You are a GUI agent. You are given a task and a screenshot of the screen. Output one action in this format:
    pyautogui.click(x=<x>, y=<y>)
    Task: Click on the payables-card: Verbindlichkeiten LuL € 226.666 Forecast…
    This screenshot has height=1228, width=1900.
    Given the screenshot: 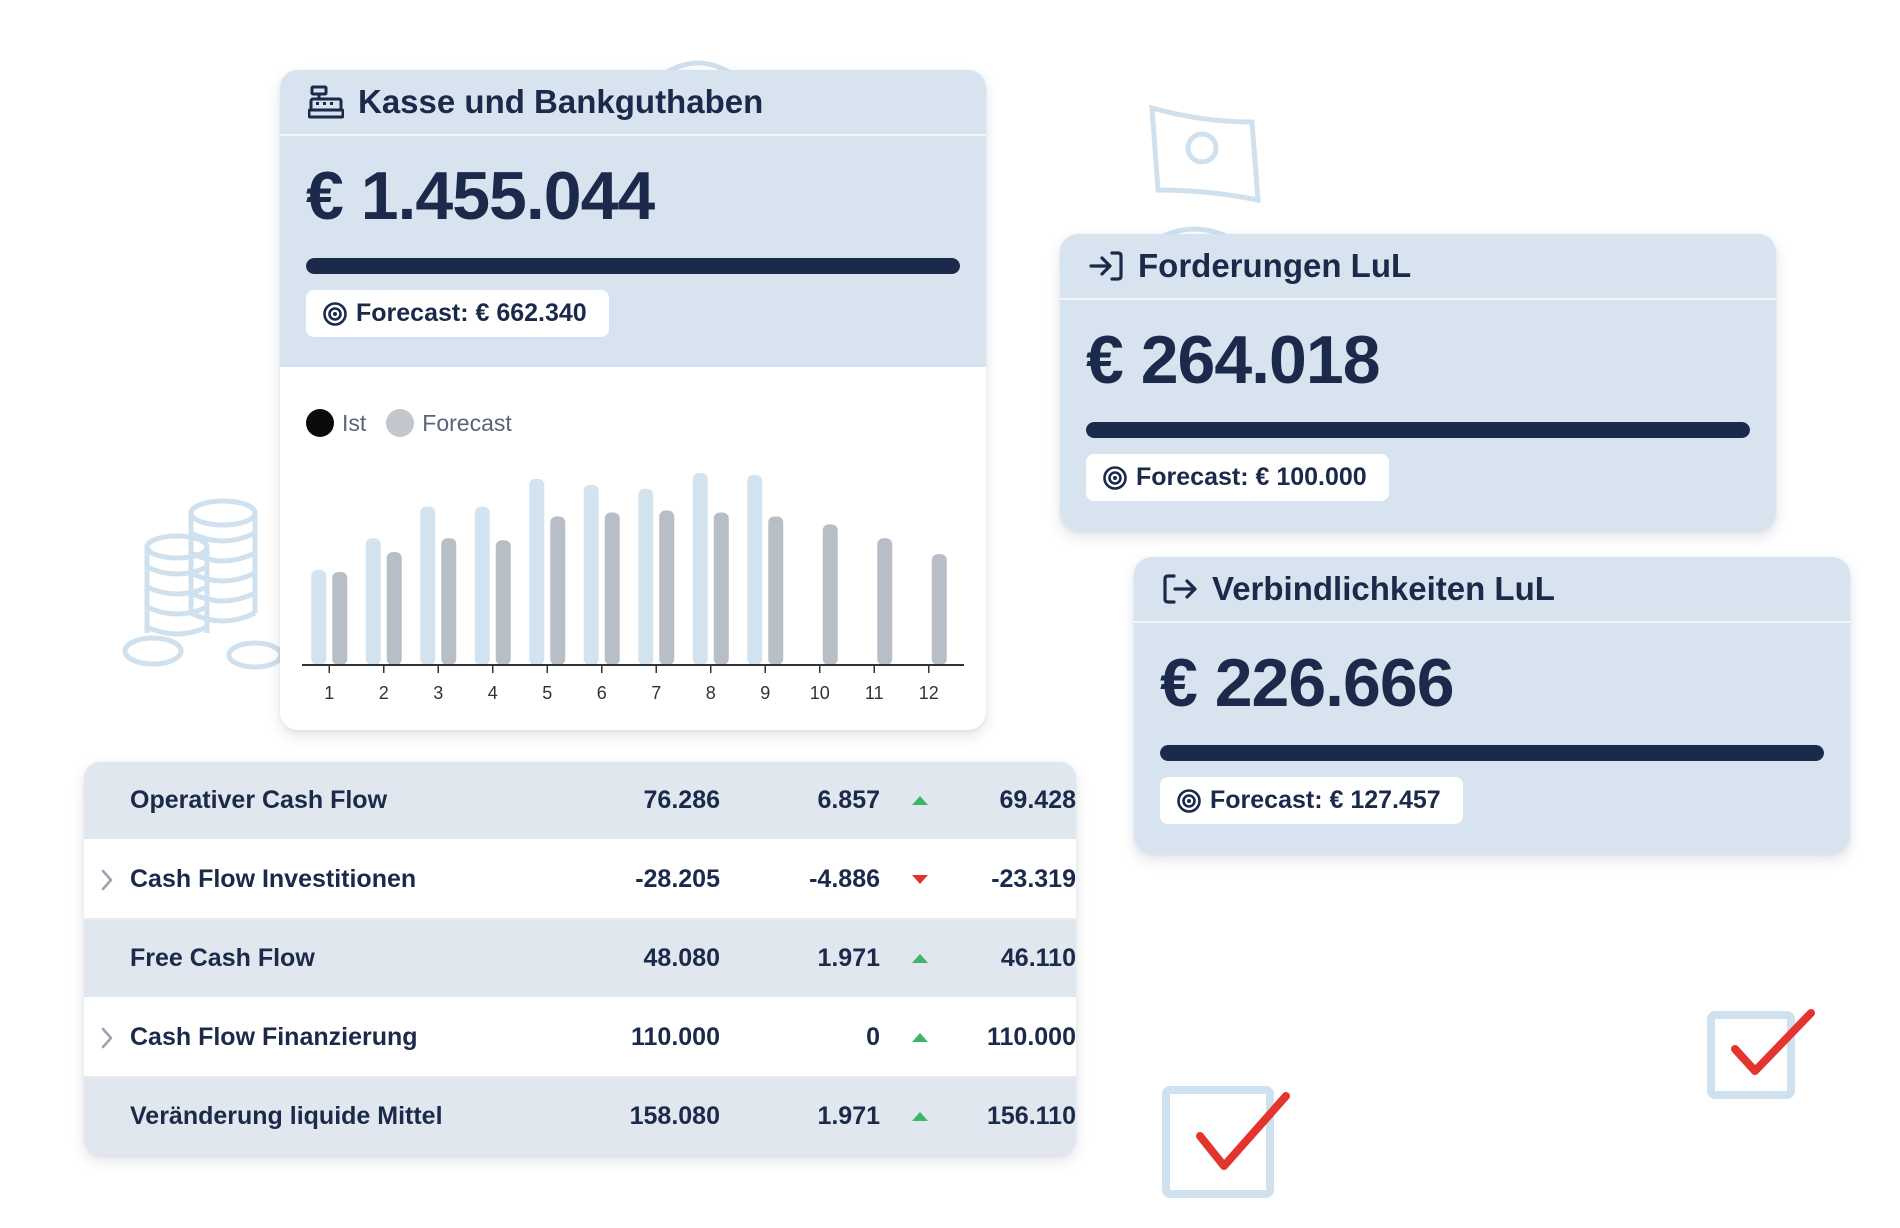 What is the action you would take?
    pyautogui.click(x=1492, y=705)
    